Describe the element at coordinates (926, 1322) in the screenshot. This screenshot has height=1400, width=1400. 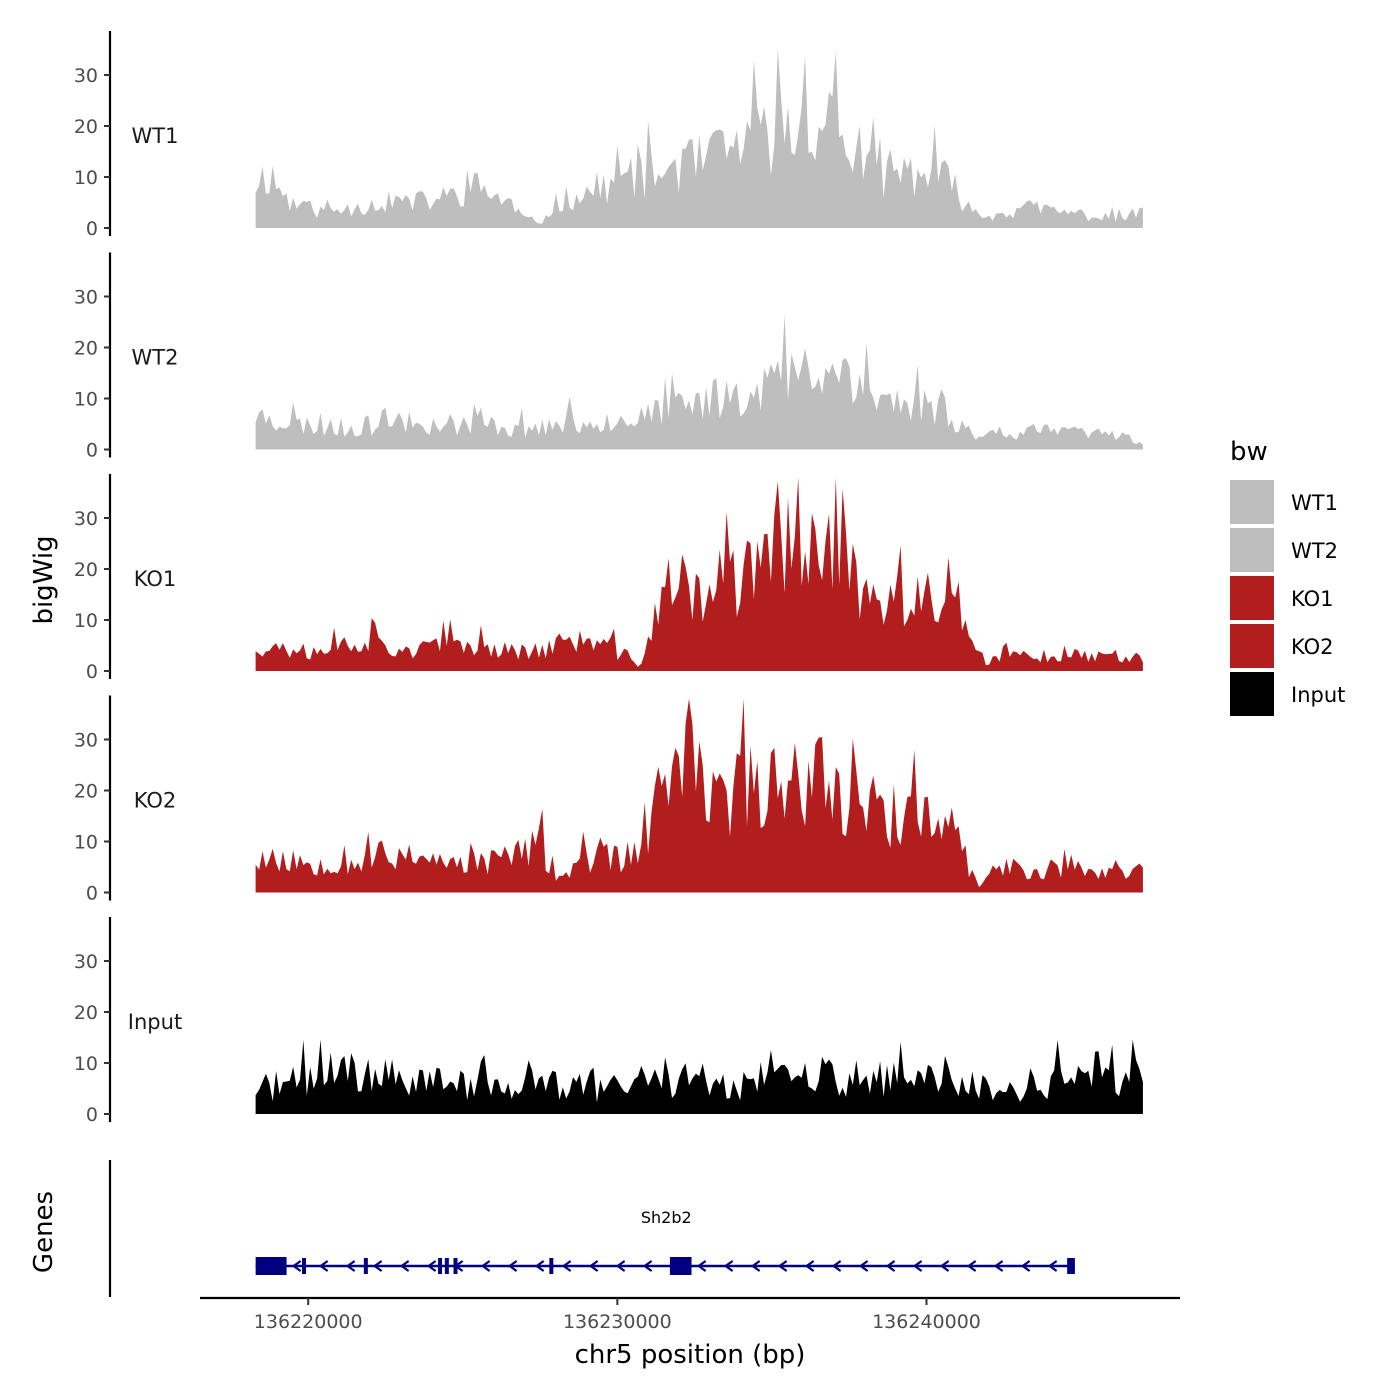
I see `x-tick-label: 136240000` at that location.